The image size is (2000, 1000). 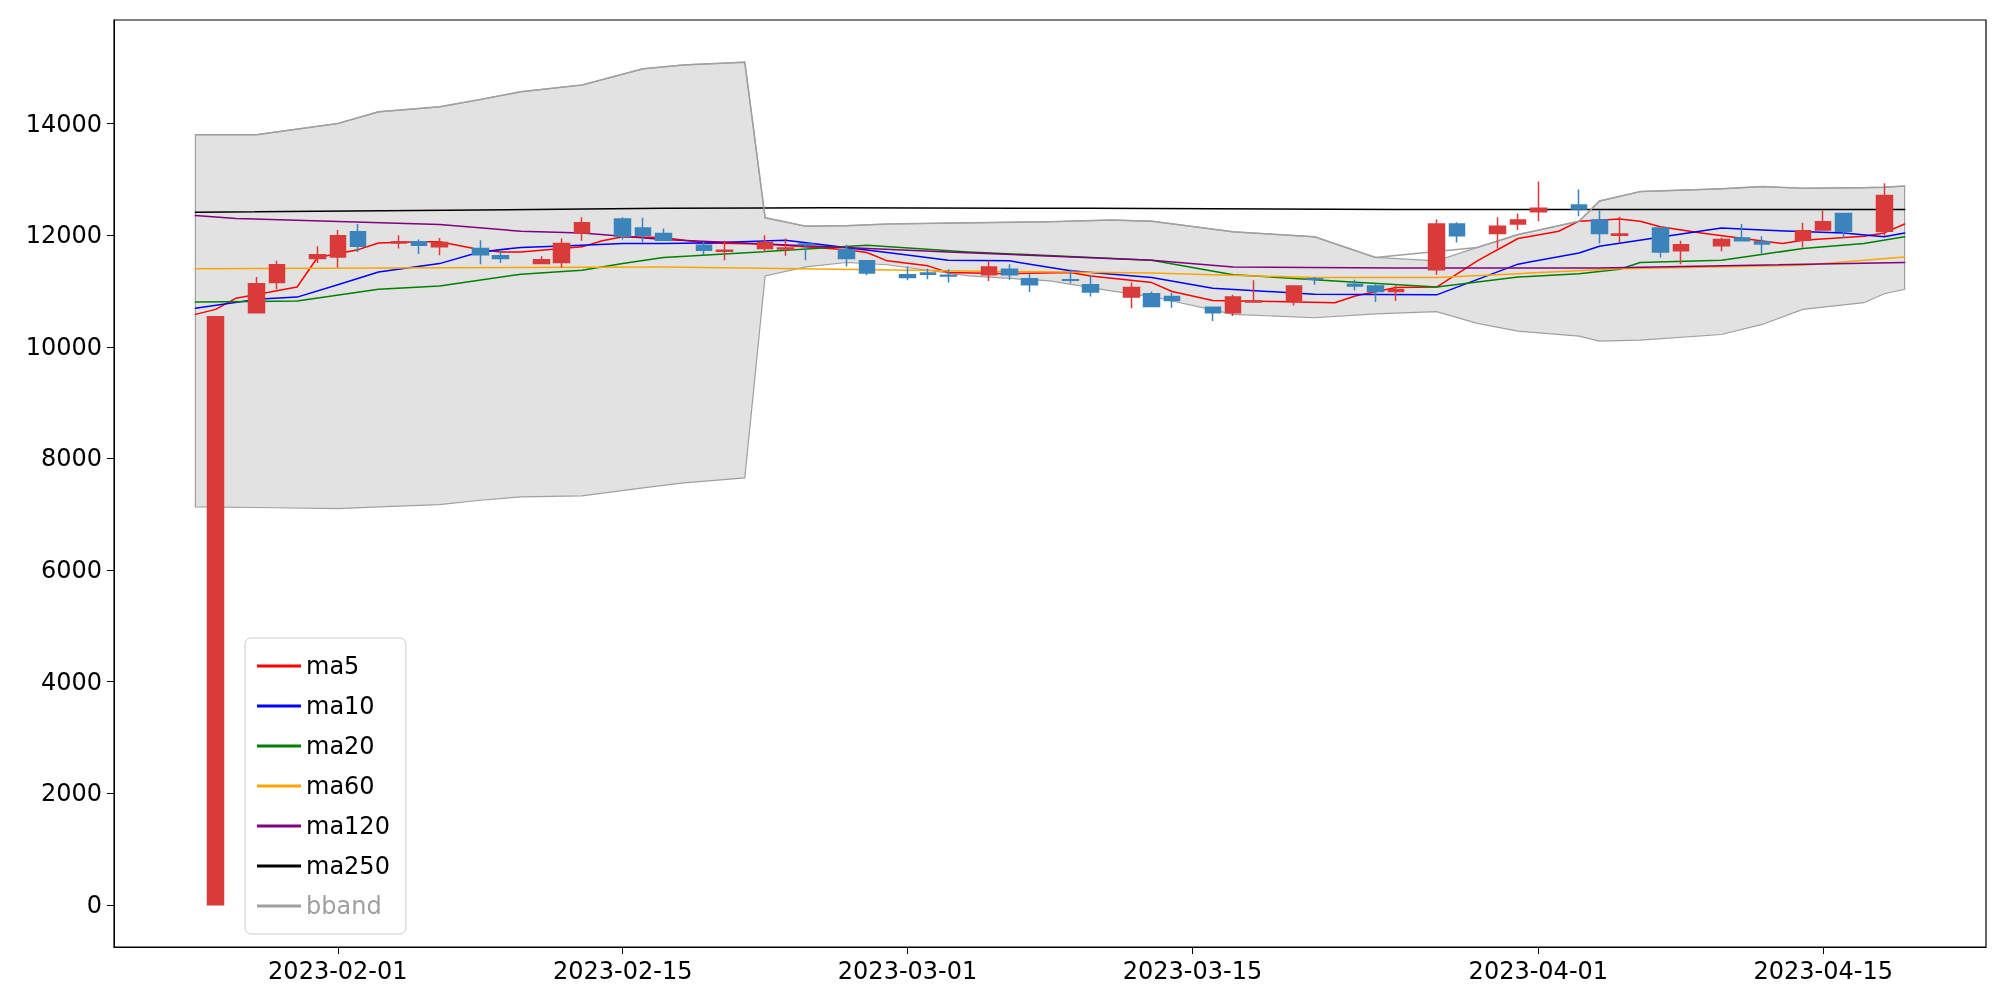 What do you see at coordinates (63, 235) in the screenshot?
I see `y-tick-label: 12000` at bounding box center [63, 235].